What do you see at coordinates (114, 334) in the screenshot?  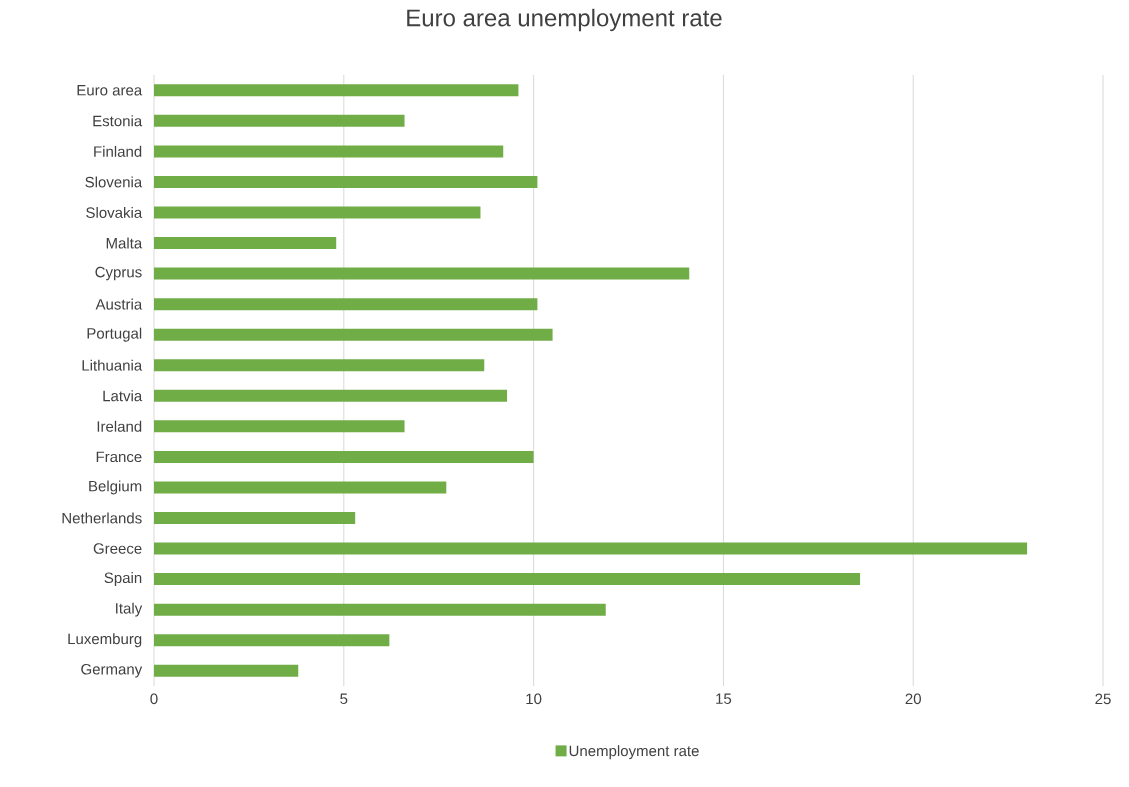 I see `y-tick-label: Portugal` at bounding box center [114, 334].